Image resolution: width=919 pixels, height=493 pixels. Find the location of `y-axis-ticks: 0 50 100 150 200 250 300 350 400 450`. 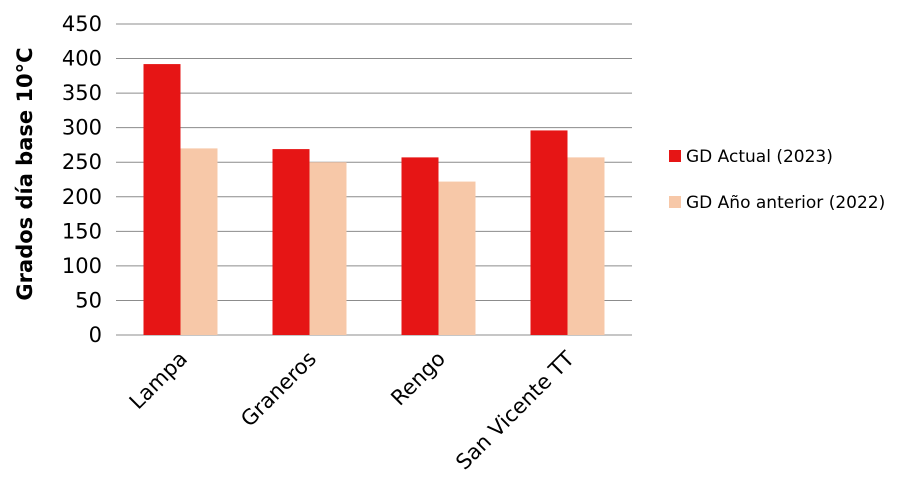

y-axis-ticks: 0 50 100 150 200 250 300 350 400 450 is located at coordinates (82, 179).